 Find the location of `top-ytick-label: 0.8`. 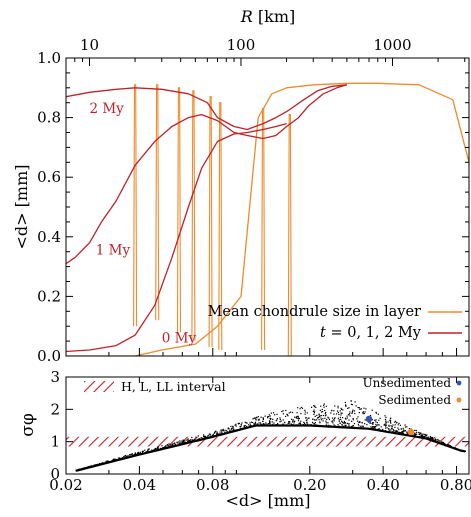

top-ytick-label: 0.8 is located at coordinates (49, 118).